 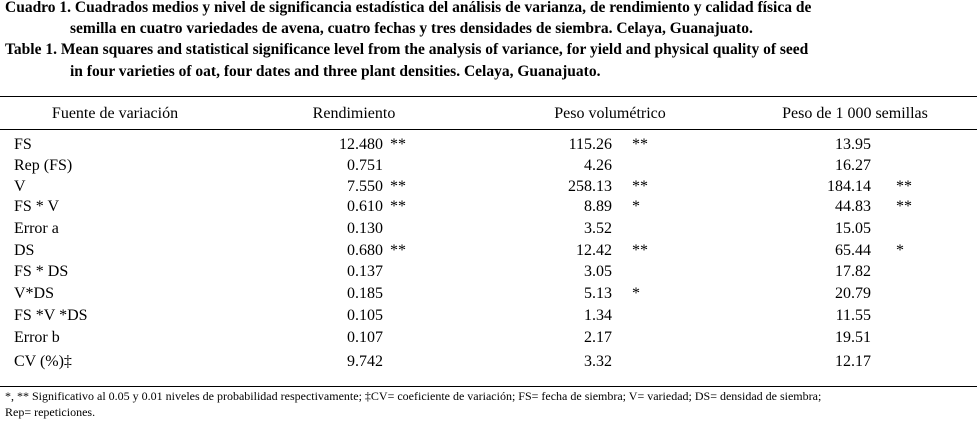 I want to click on value-cell: 3.05, so click(x=598, y=271).